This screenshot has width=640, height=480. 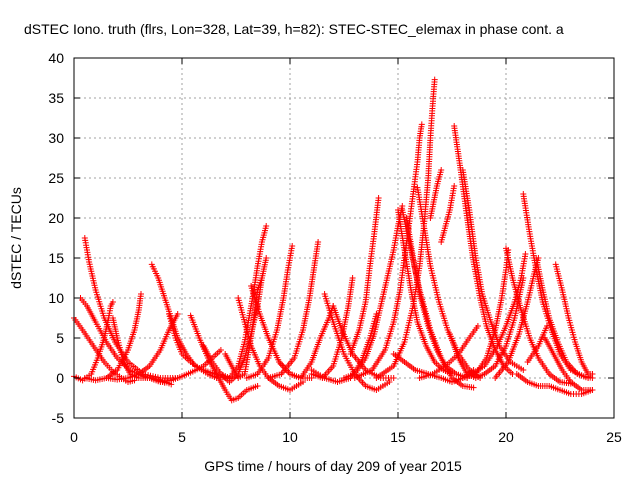 I want to click on y-tick-label: 20, so click(x=56, y=218).